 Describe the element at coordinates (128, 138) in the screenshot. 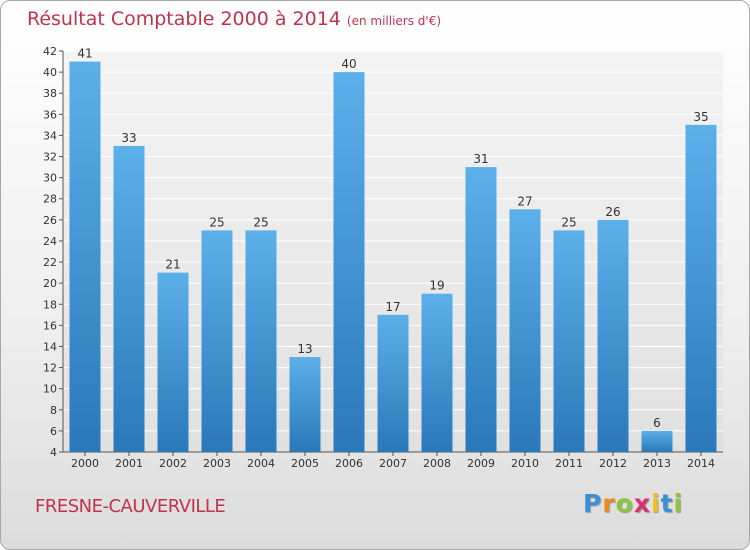

I see `value-label-2001: 33` at that location.